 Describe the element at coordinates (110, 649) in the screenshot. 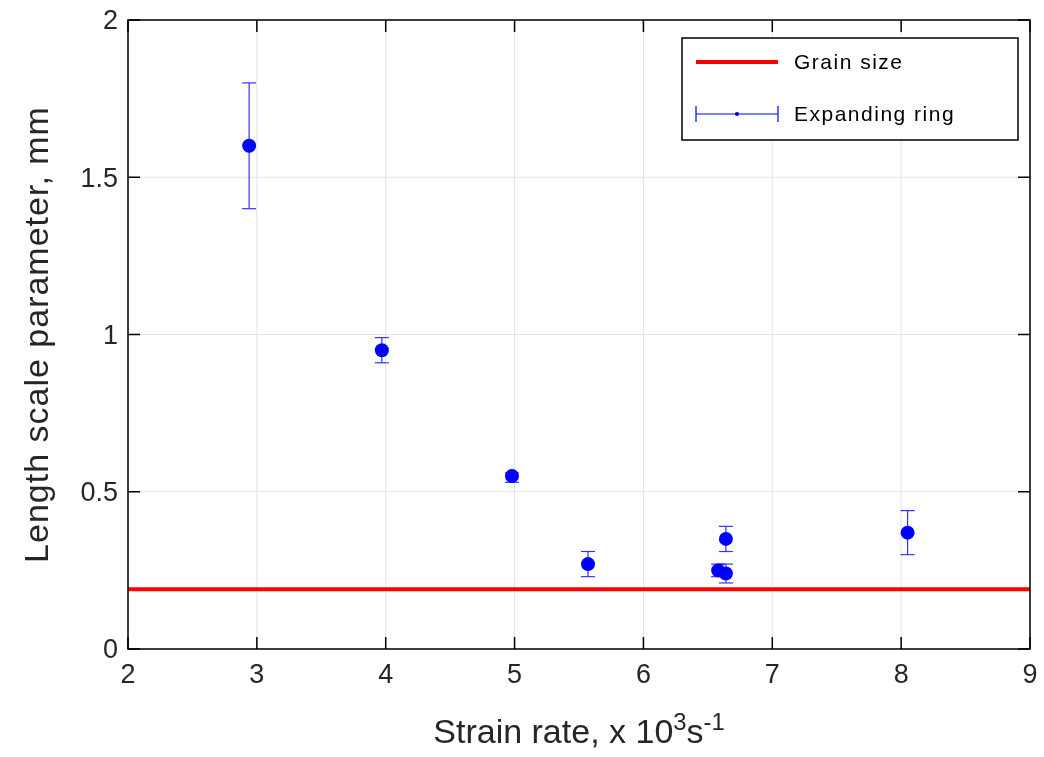

I see `y-tick-label: 0` at that location.